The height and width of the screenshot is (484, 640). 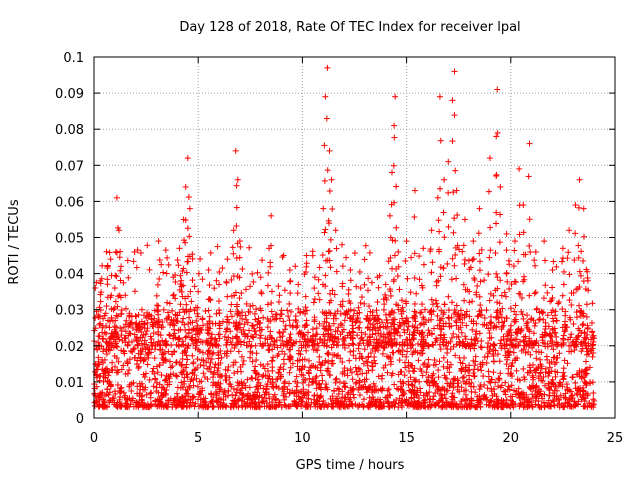 What do you see at coordinates (14, 241) in the screenshot?
I see `y-axis-label: ROTI / TECUs` at bounding box center [14, 241].